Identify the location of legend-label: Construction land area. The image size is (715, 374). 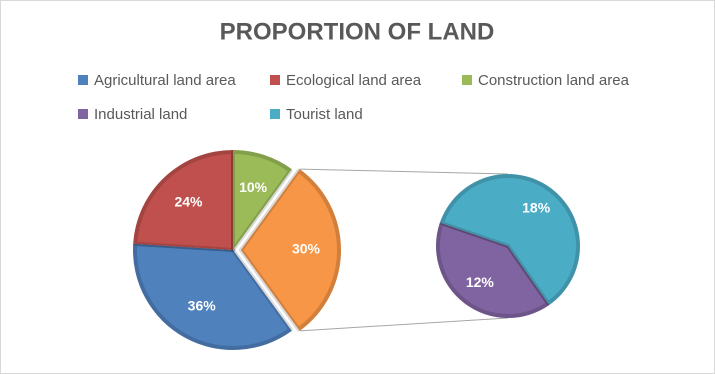
(554, 80).